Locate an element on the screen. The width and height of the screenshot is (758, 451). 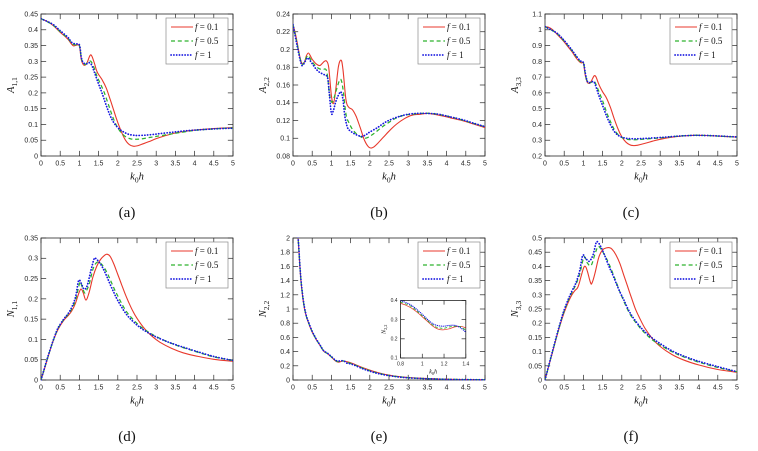
svg-text: 0.05 is located at coordinates (31, 141).